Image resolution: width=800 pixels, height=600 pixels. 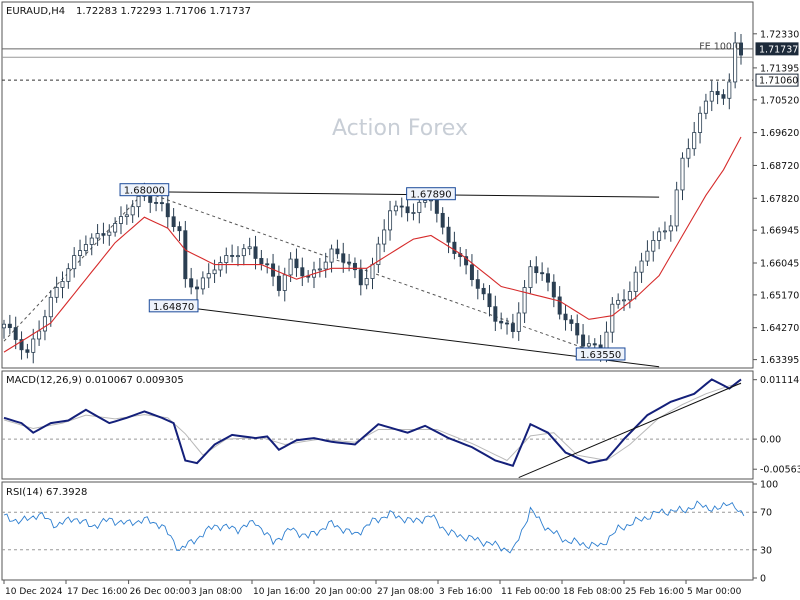 What do you see at coordinates (402, 194) in the screenshot?
I see `price-trendline` at bounding box center [402, 194].